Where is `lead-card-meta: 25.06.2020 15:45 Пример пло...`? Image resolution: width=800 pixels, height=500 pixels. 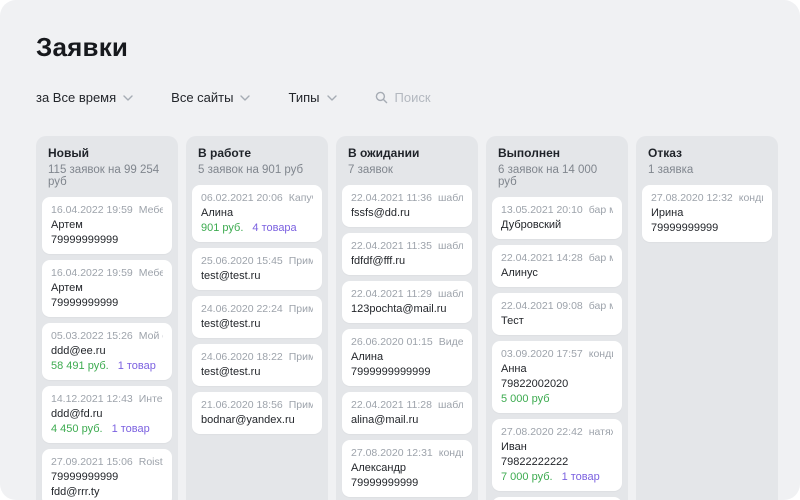
lead-card-meta: 25.06.2020 15:45 Пример пло... is located at coordinates (257, 261).